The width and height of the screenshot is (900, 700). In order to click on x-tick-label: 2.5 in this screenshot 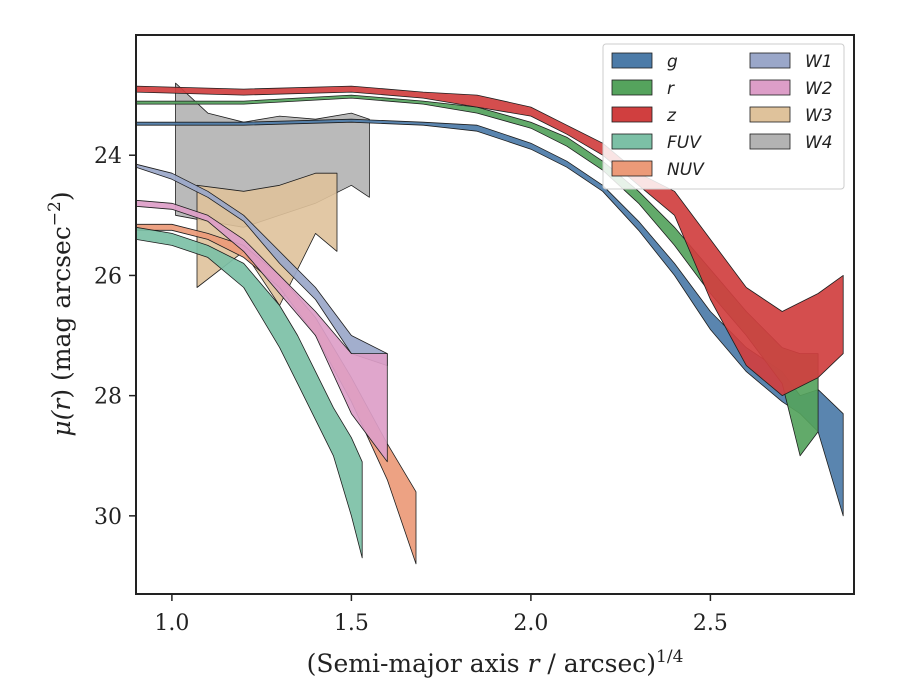, I will do `click(710, 623)`.